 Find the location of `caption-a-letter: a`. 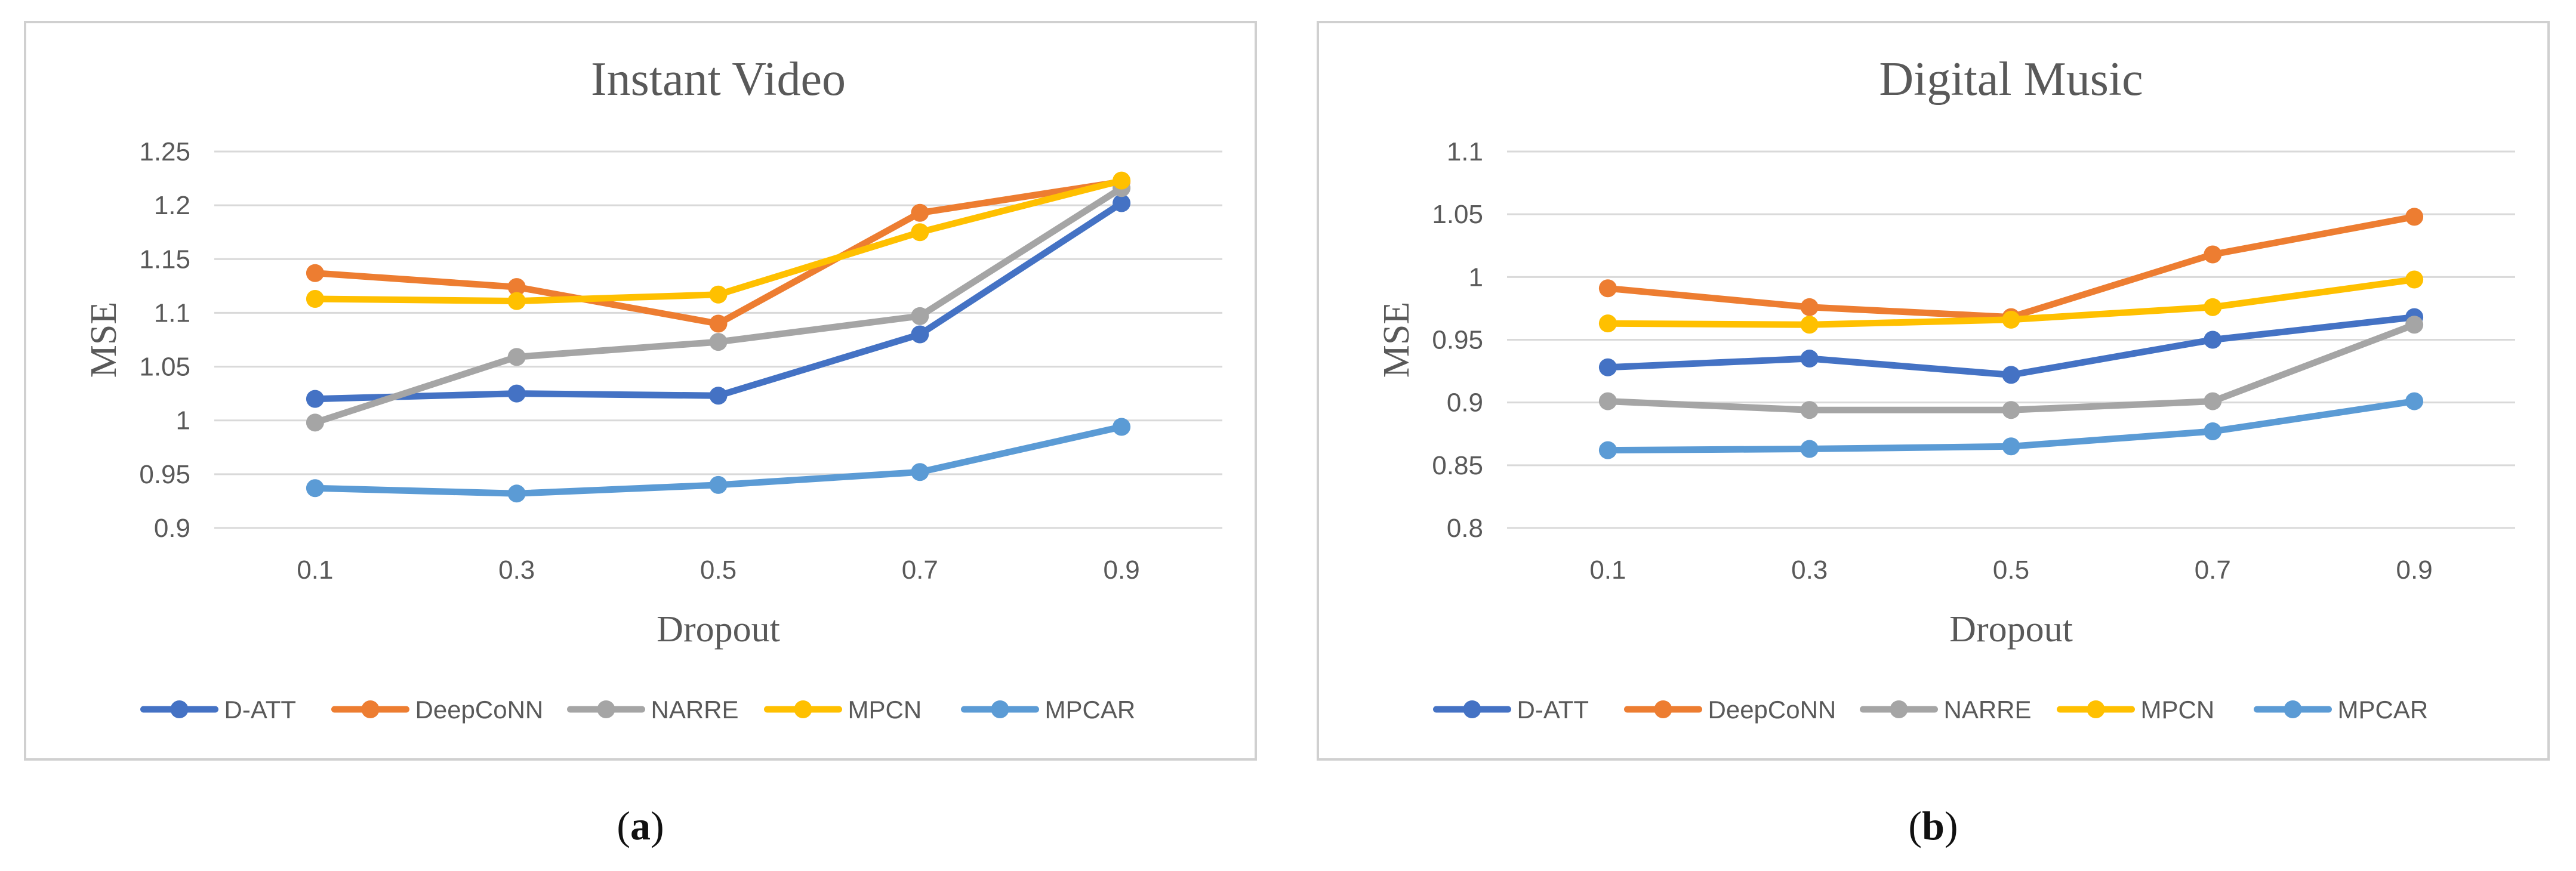

caption-a-letter: a is located at coordinates (640, 825).